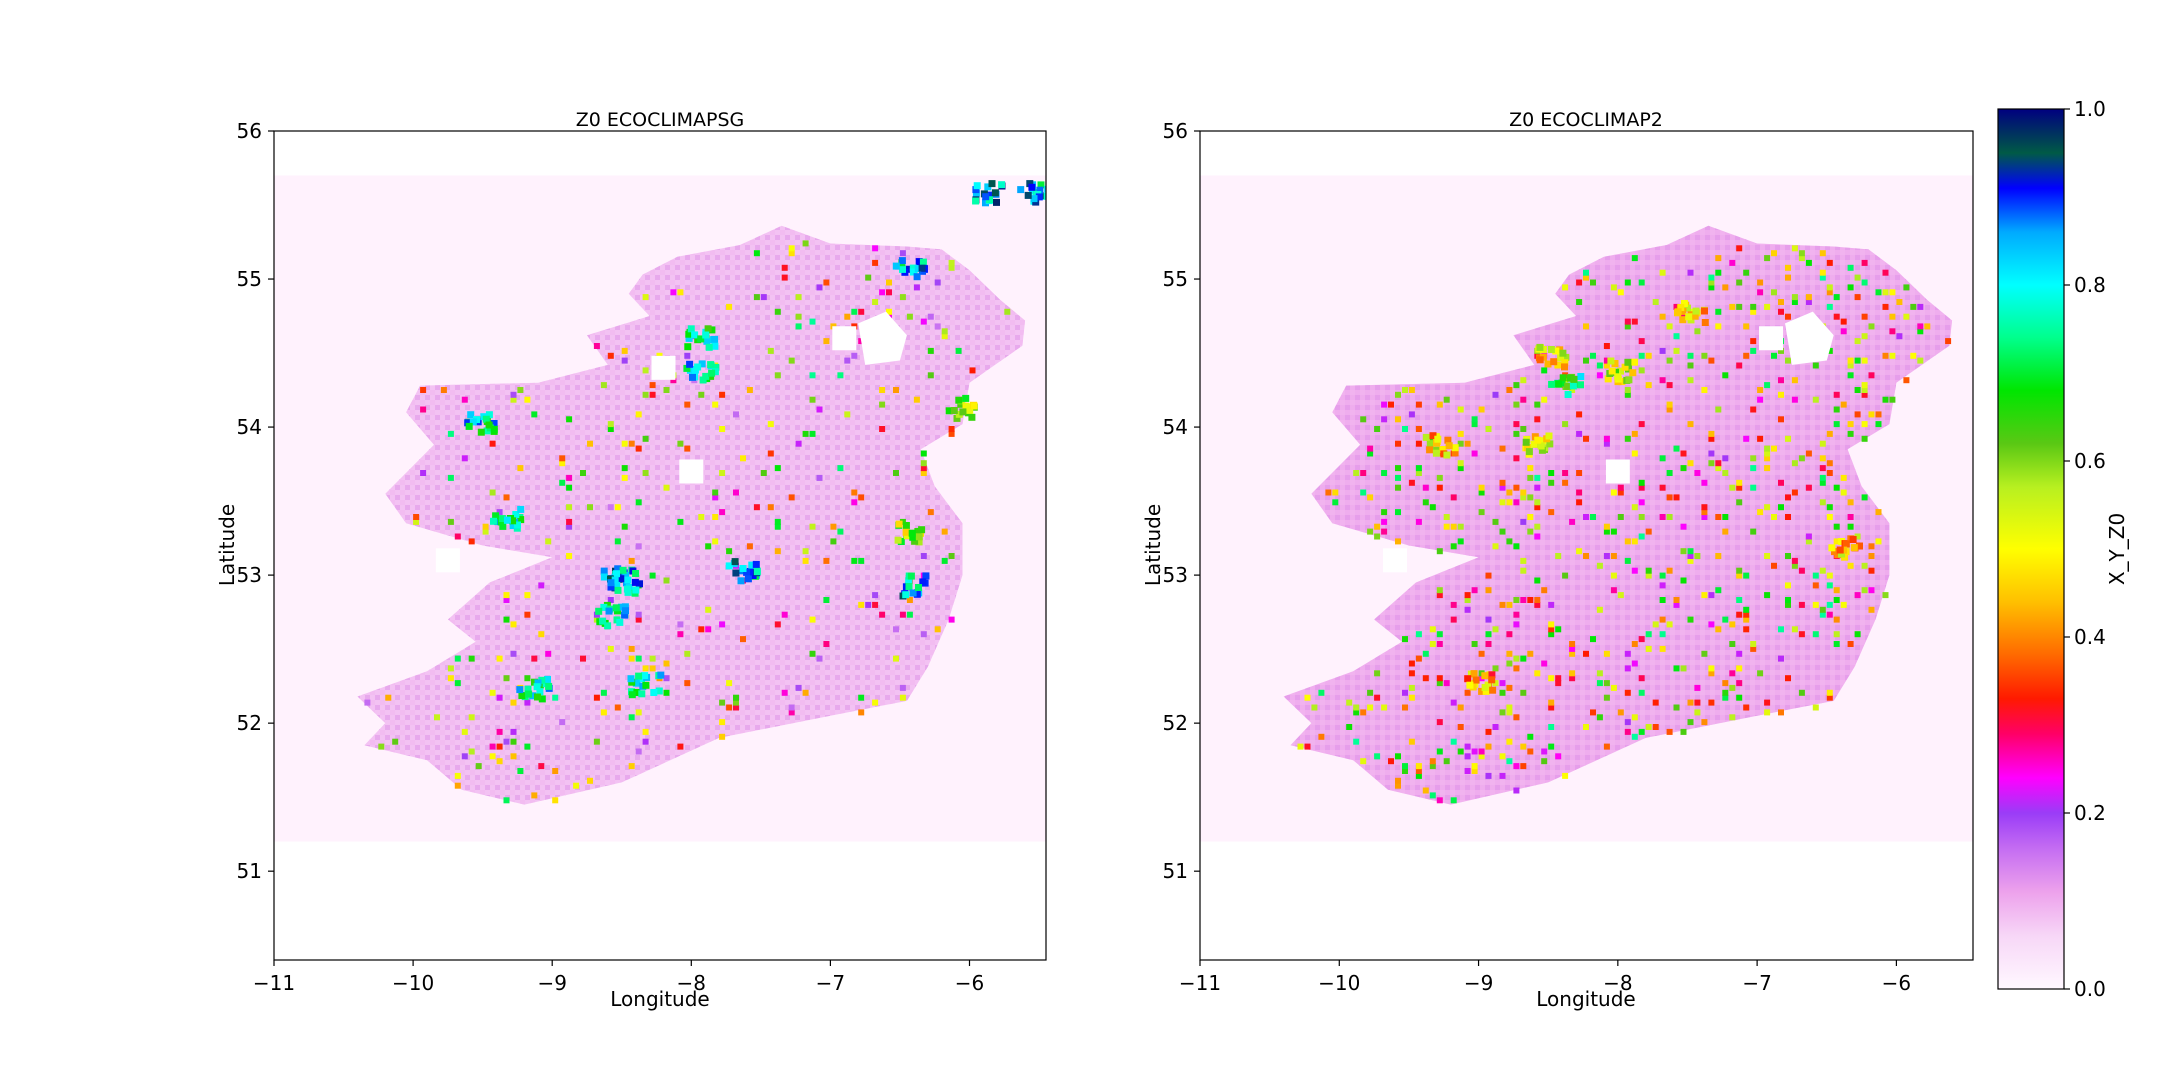 This screenshot has width=2160, height=1080. I want to click on y-tick-label: 56, so click(1175, 131).